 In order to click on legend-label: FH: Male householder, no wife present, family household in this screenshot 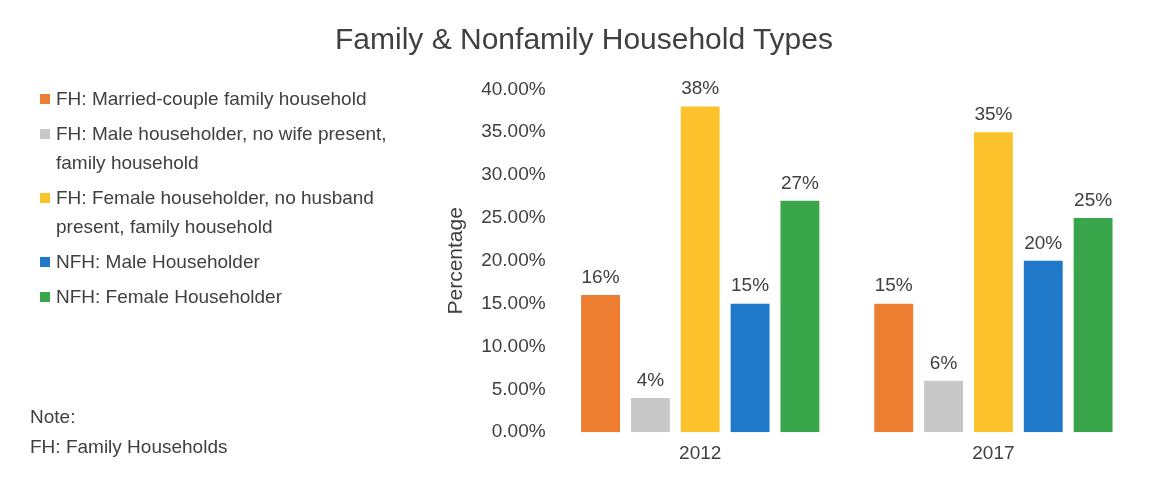, I will do `click(222, 148)`.